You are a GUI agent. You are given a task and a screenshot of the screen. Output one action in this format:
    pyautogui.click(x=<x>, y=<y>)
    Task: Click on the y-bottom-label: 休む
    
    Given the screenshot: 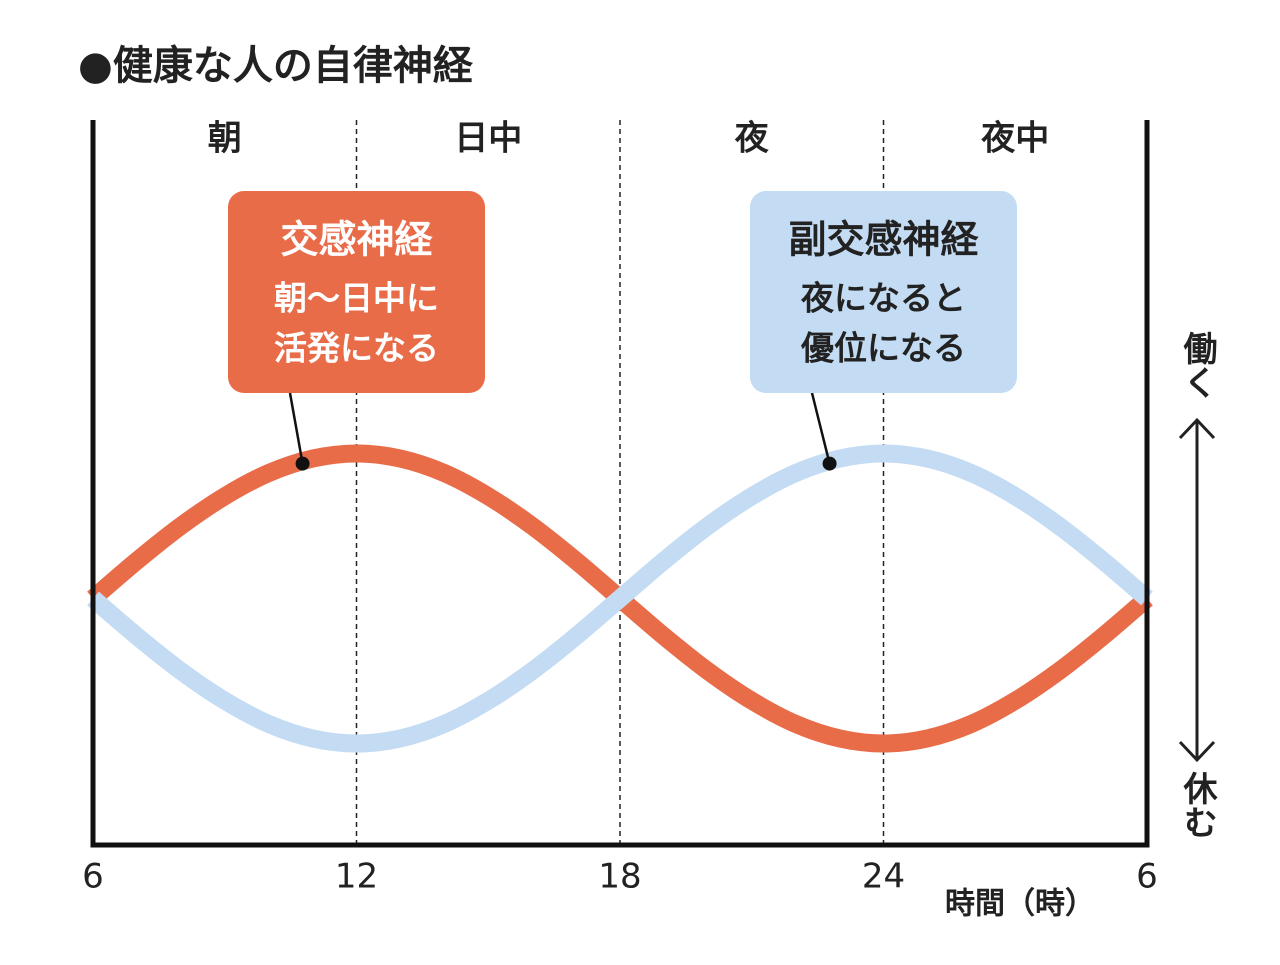 What is the action you would take?
    pyautogui.click(x=1197, y=805)
    